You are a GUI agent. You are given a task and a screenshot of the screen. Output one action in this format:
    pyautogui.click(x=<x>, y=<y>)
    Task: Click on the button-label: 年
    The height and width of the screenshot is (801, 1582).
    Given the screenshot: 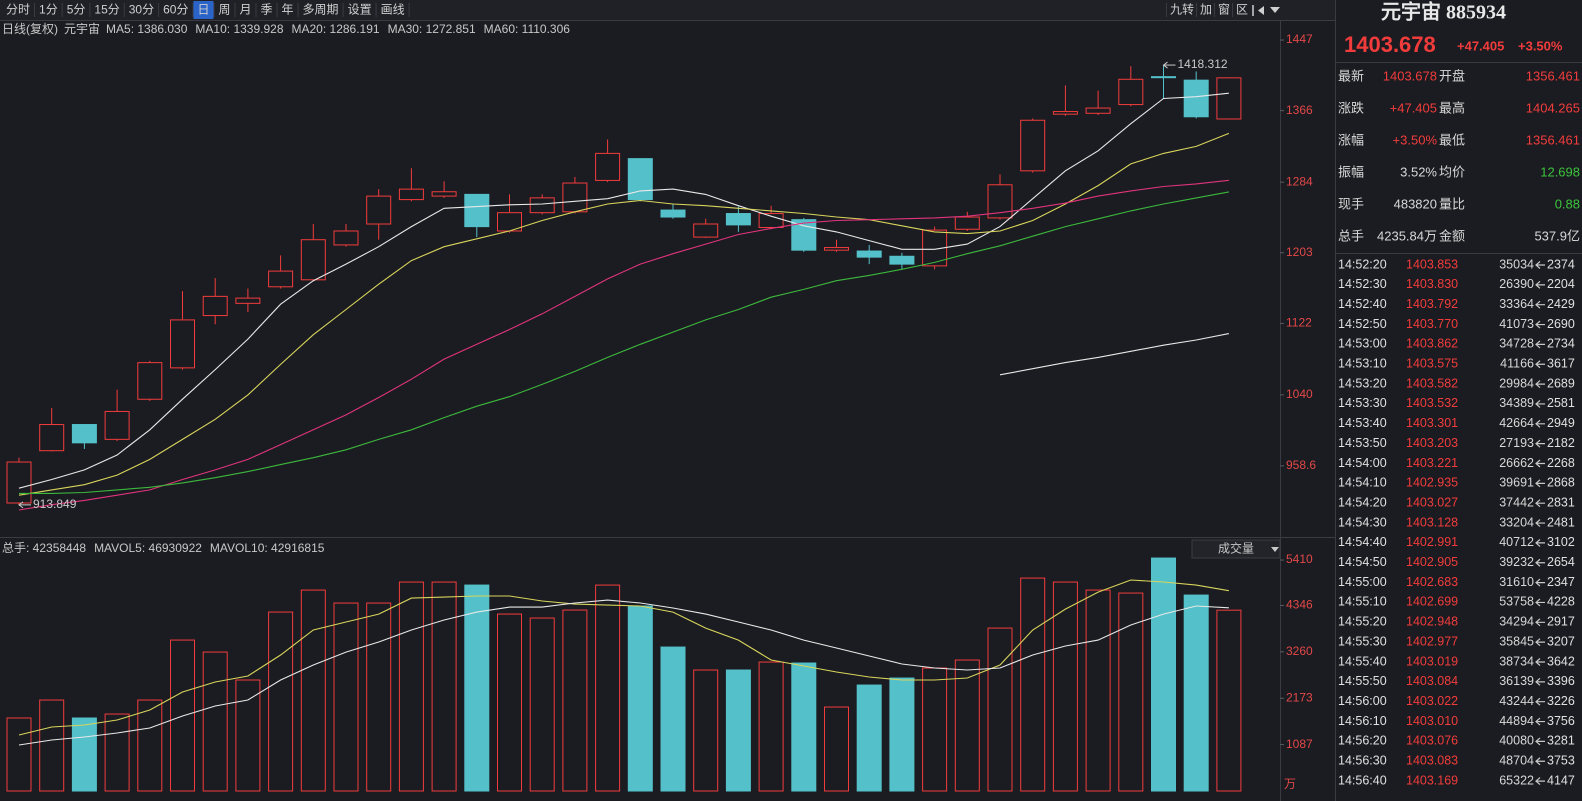 What is the action you would take?
    pyautogui.click(x=288, y=10)
    